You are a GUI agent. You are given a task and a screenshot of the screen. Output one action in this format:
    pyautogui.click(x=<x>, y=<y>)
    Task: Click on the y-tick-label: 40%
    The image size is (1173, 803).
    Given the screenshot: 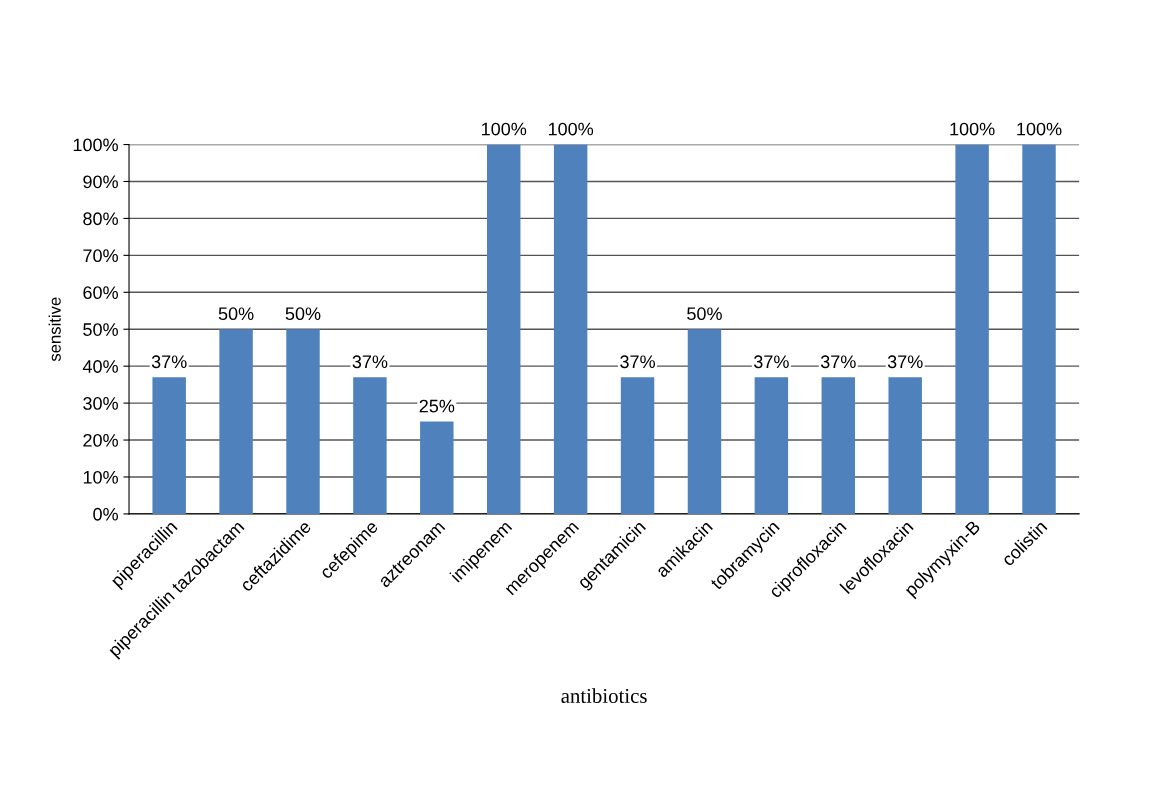 What is the action you would take?
    pyautogui.click(x=100, y=366)
    